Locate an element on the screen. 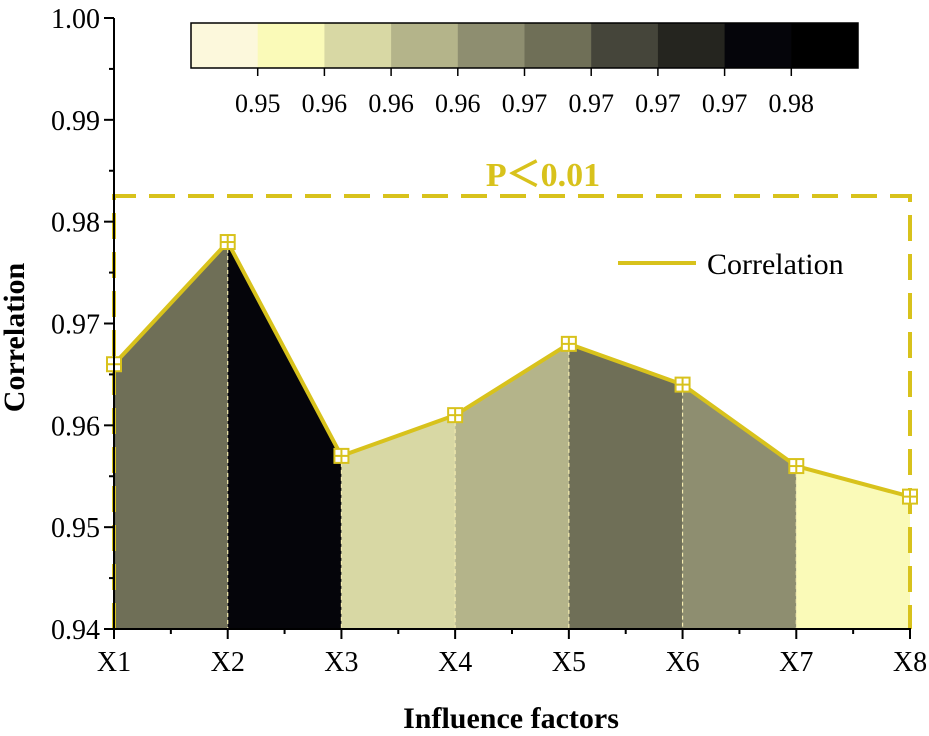  y-tick-label: 0.99 is located at coordinates (75, 121).